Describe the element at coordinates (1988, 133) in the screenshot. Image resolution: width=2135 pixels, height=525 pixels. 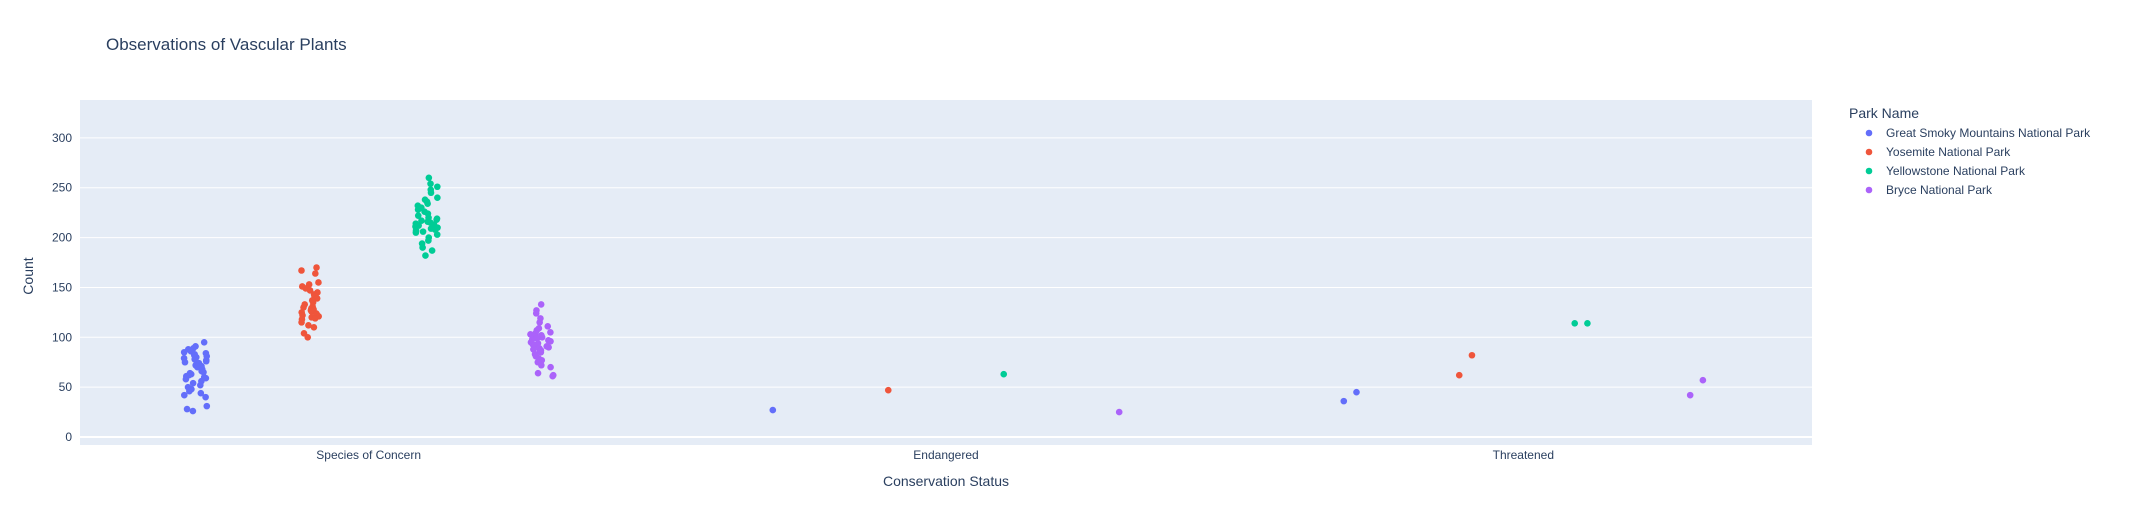
I see `legend-label: Great Smoky Mountains National Park` at that location.